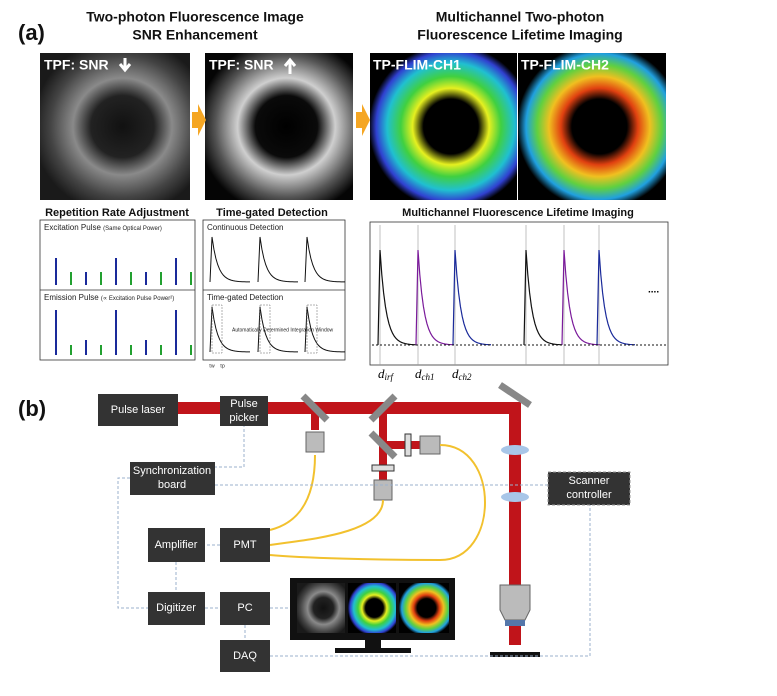 The image size is (777, 696). Describe the element at coordinates (195, 17) in the screenshot. I see `title: Two-photon Fluorescence Image` at that location.